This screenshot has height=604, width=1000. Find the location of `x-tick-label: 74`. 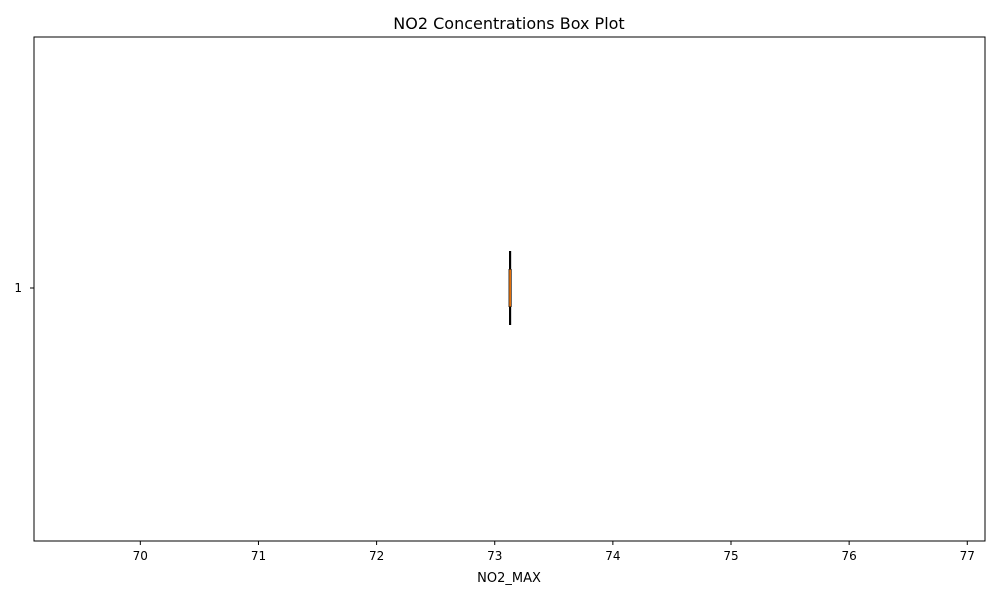

x-tick-label: 74 is located at coordinates (612, 556).